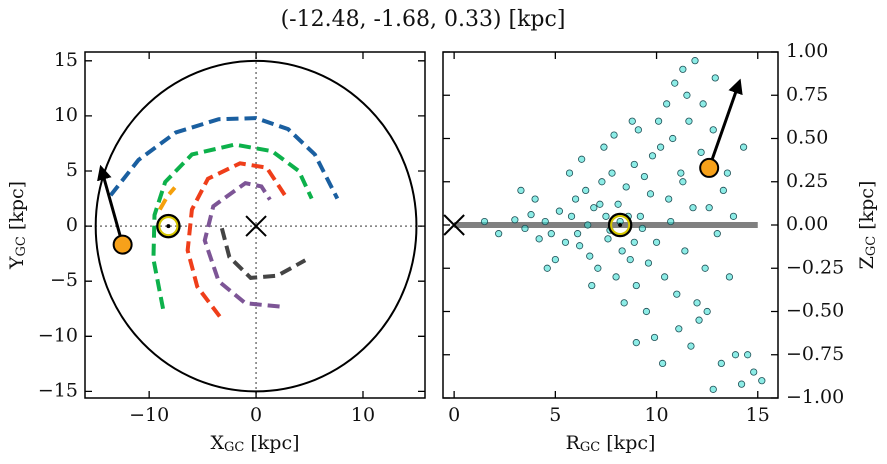 The image size is (887, 464). What do you see at coordinates (72, 225) in the screenshot?
I see `y-tick-label: 0` at bounding box center [72, 225].